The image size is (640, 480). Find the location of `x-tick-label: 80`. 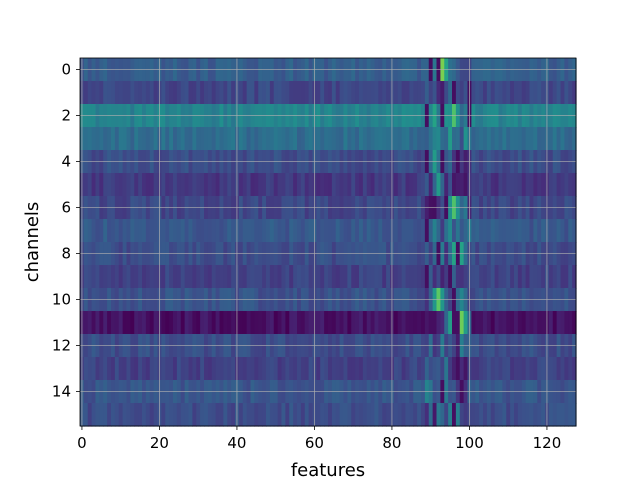

x-tick-label: 80 is located at coordinates (391, 443).